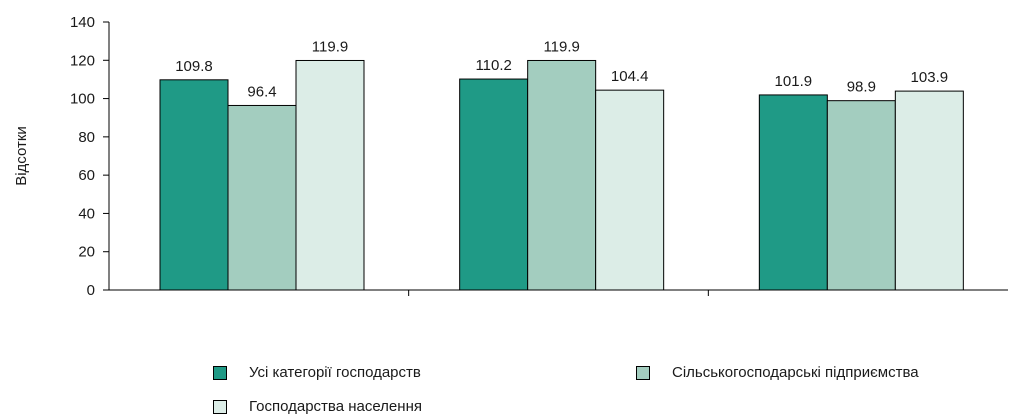 This screenshot has height=418, width=1015. What do you see at coordinates (194, 66) in the screenshot?
I see `bar-value-label: 109.8` at bounding box center [194, 66].